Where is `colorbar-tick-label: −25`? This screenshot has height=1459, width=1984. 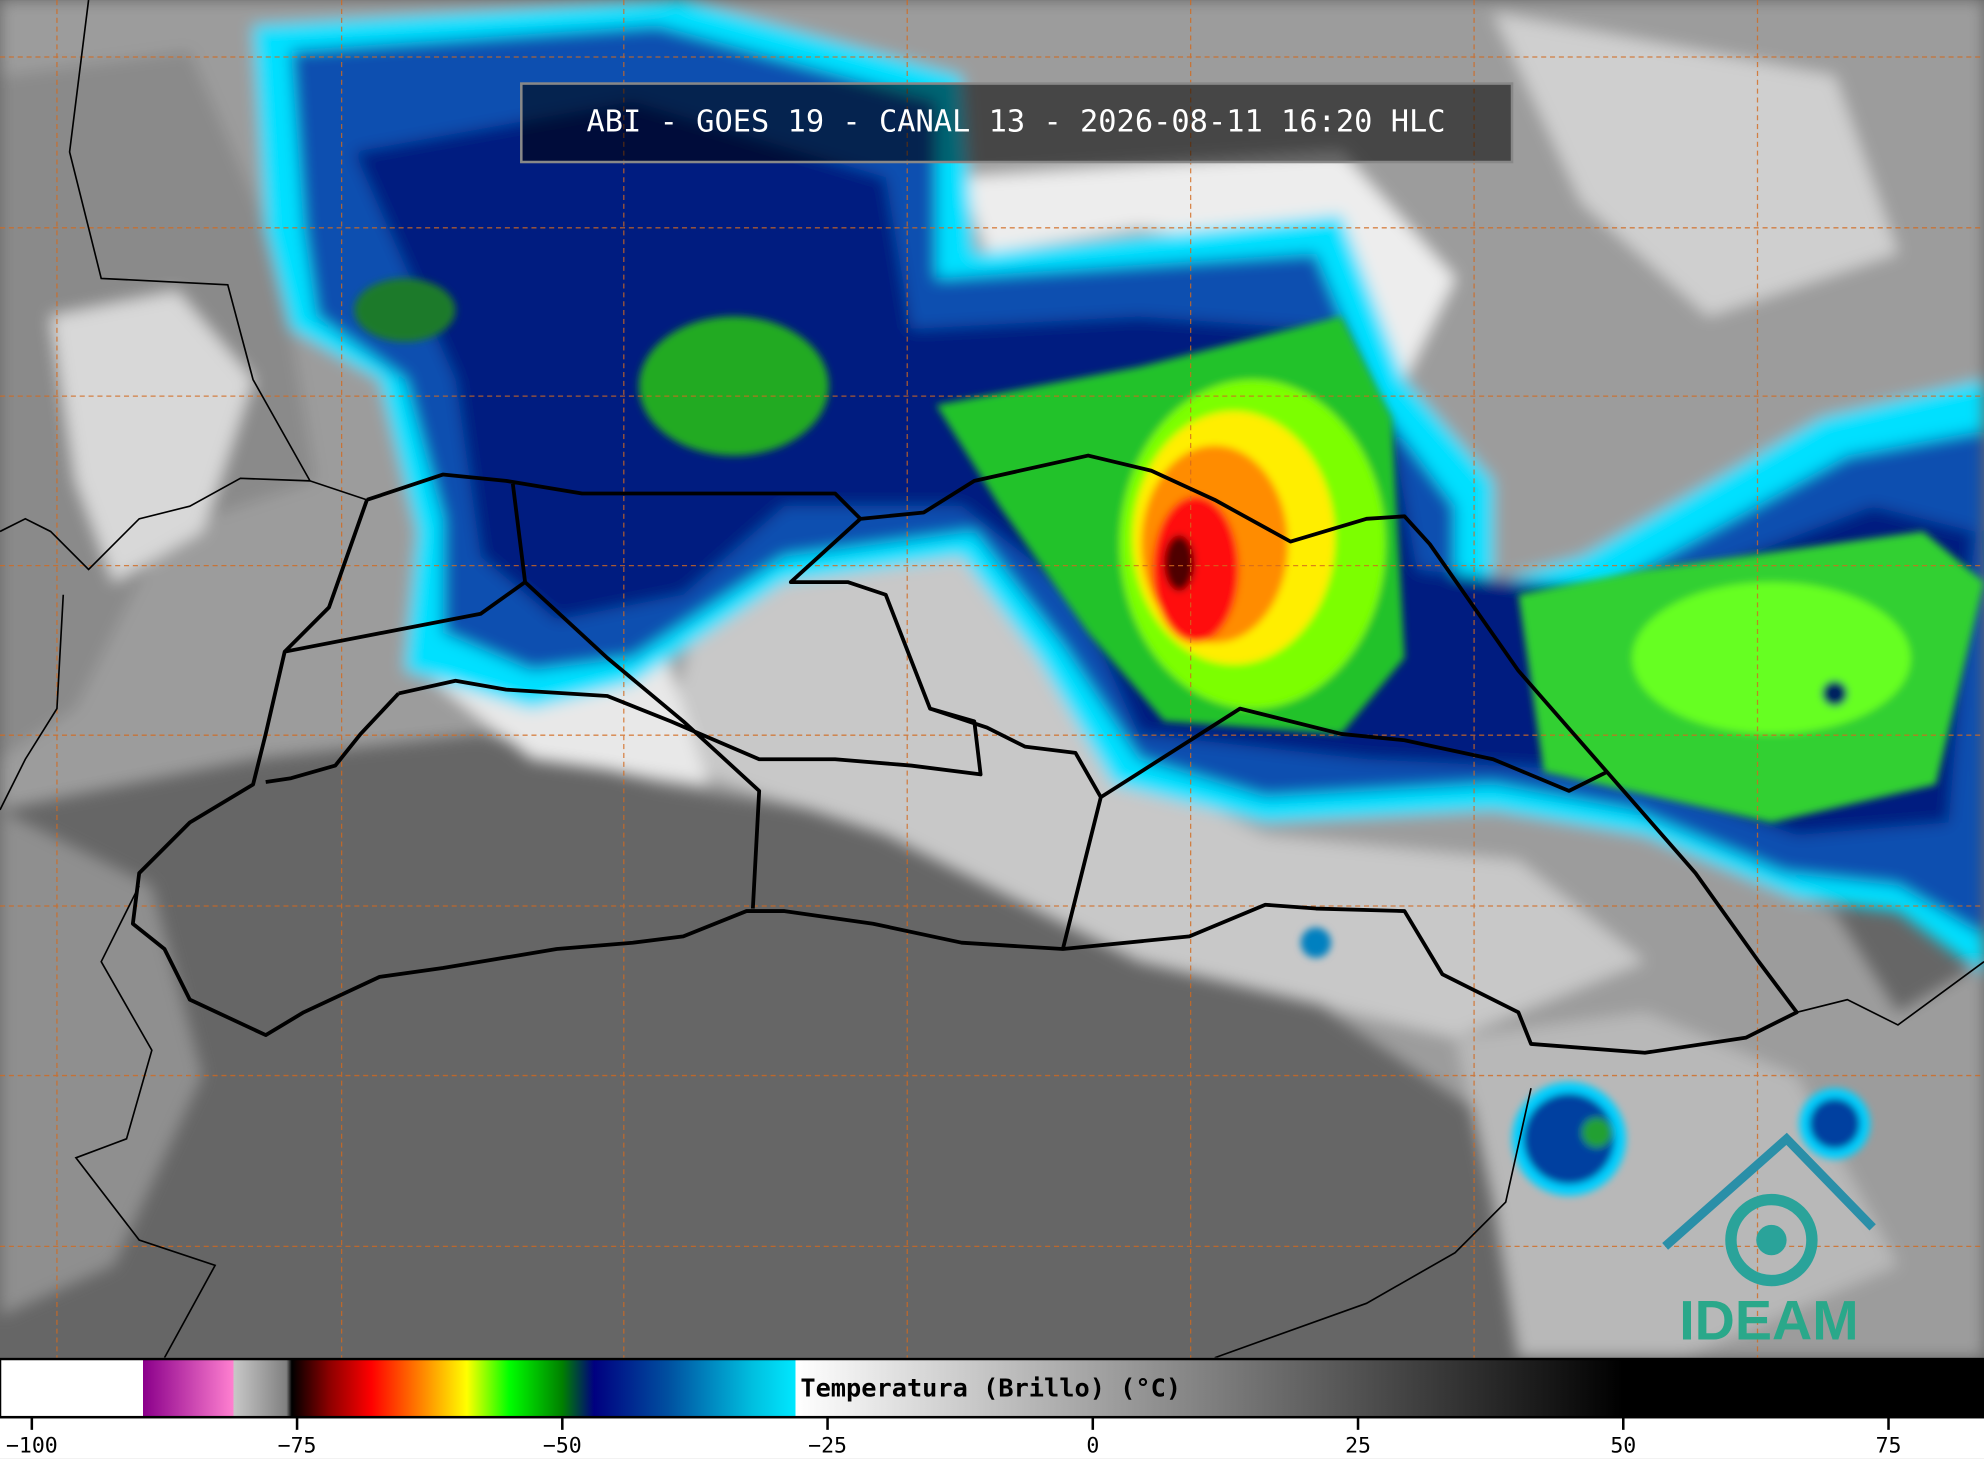
colorbar-tick-label: −25 is located at coordinates (827, 1445).